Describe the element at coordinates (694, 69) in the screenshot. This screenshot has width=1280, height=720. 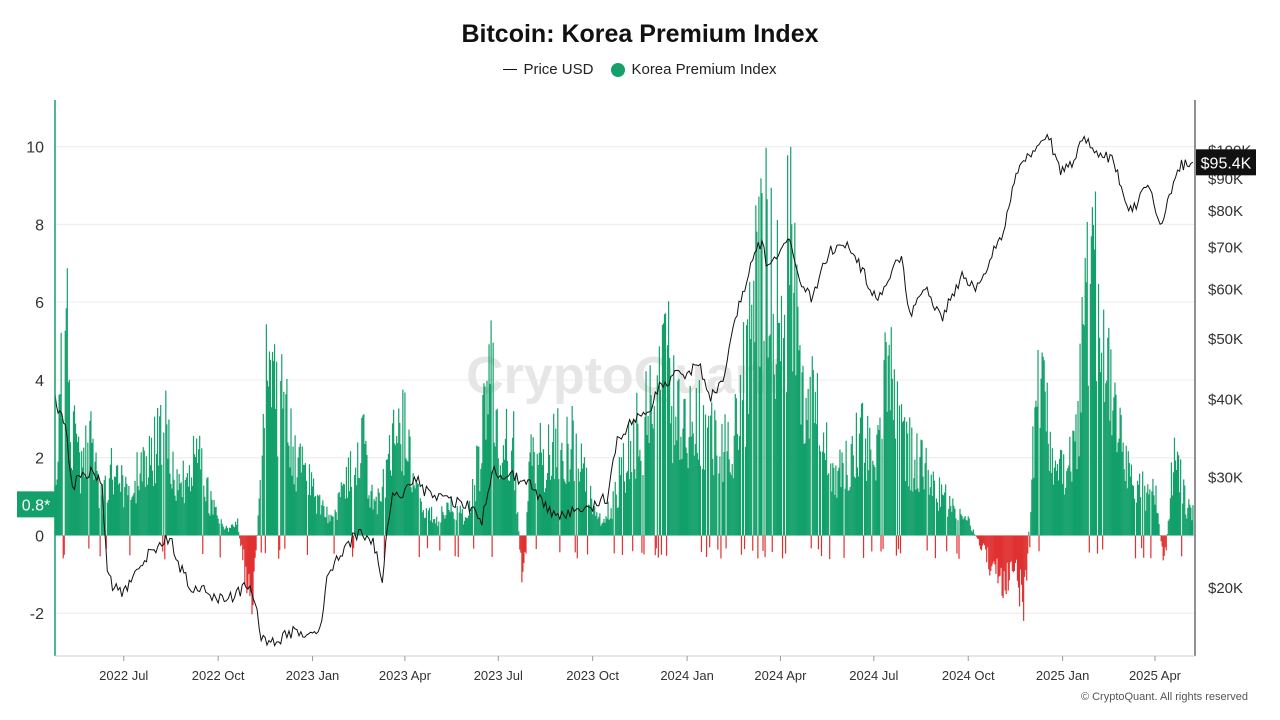
I see `legend-item-kpi: Korea Premium Index` at that location.